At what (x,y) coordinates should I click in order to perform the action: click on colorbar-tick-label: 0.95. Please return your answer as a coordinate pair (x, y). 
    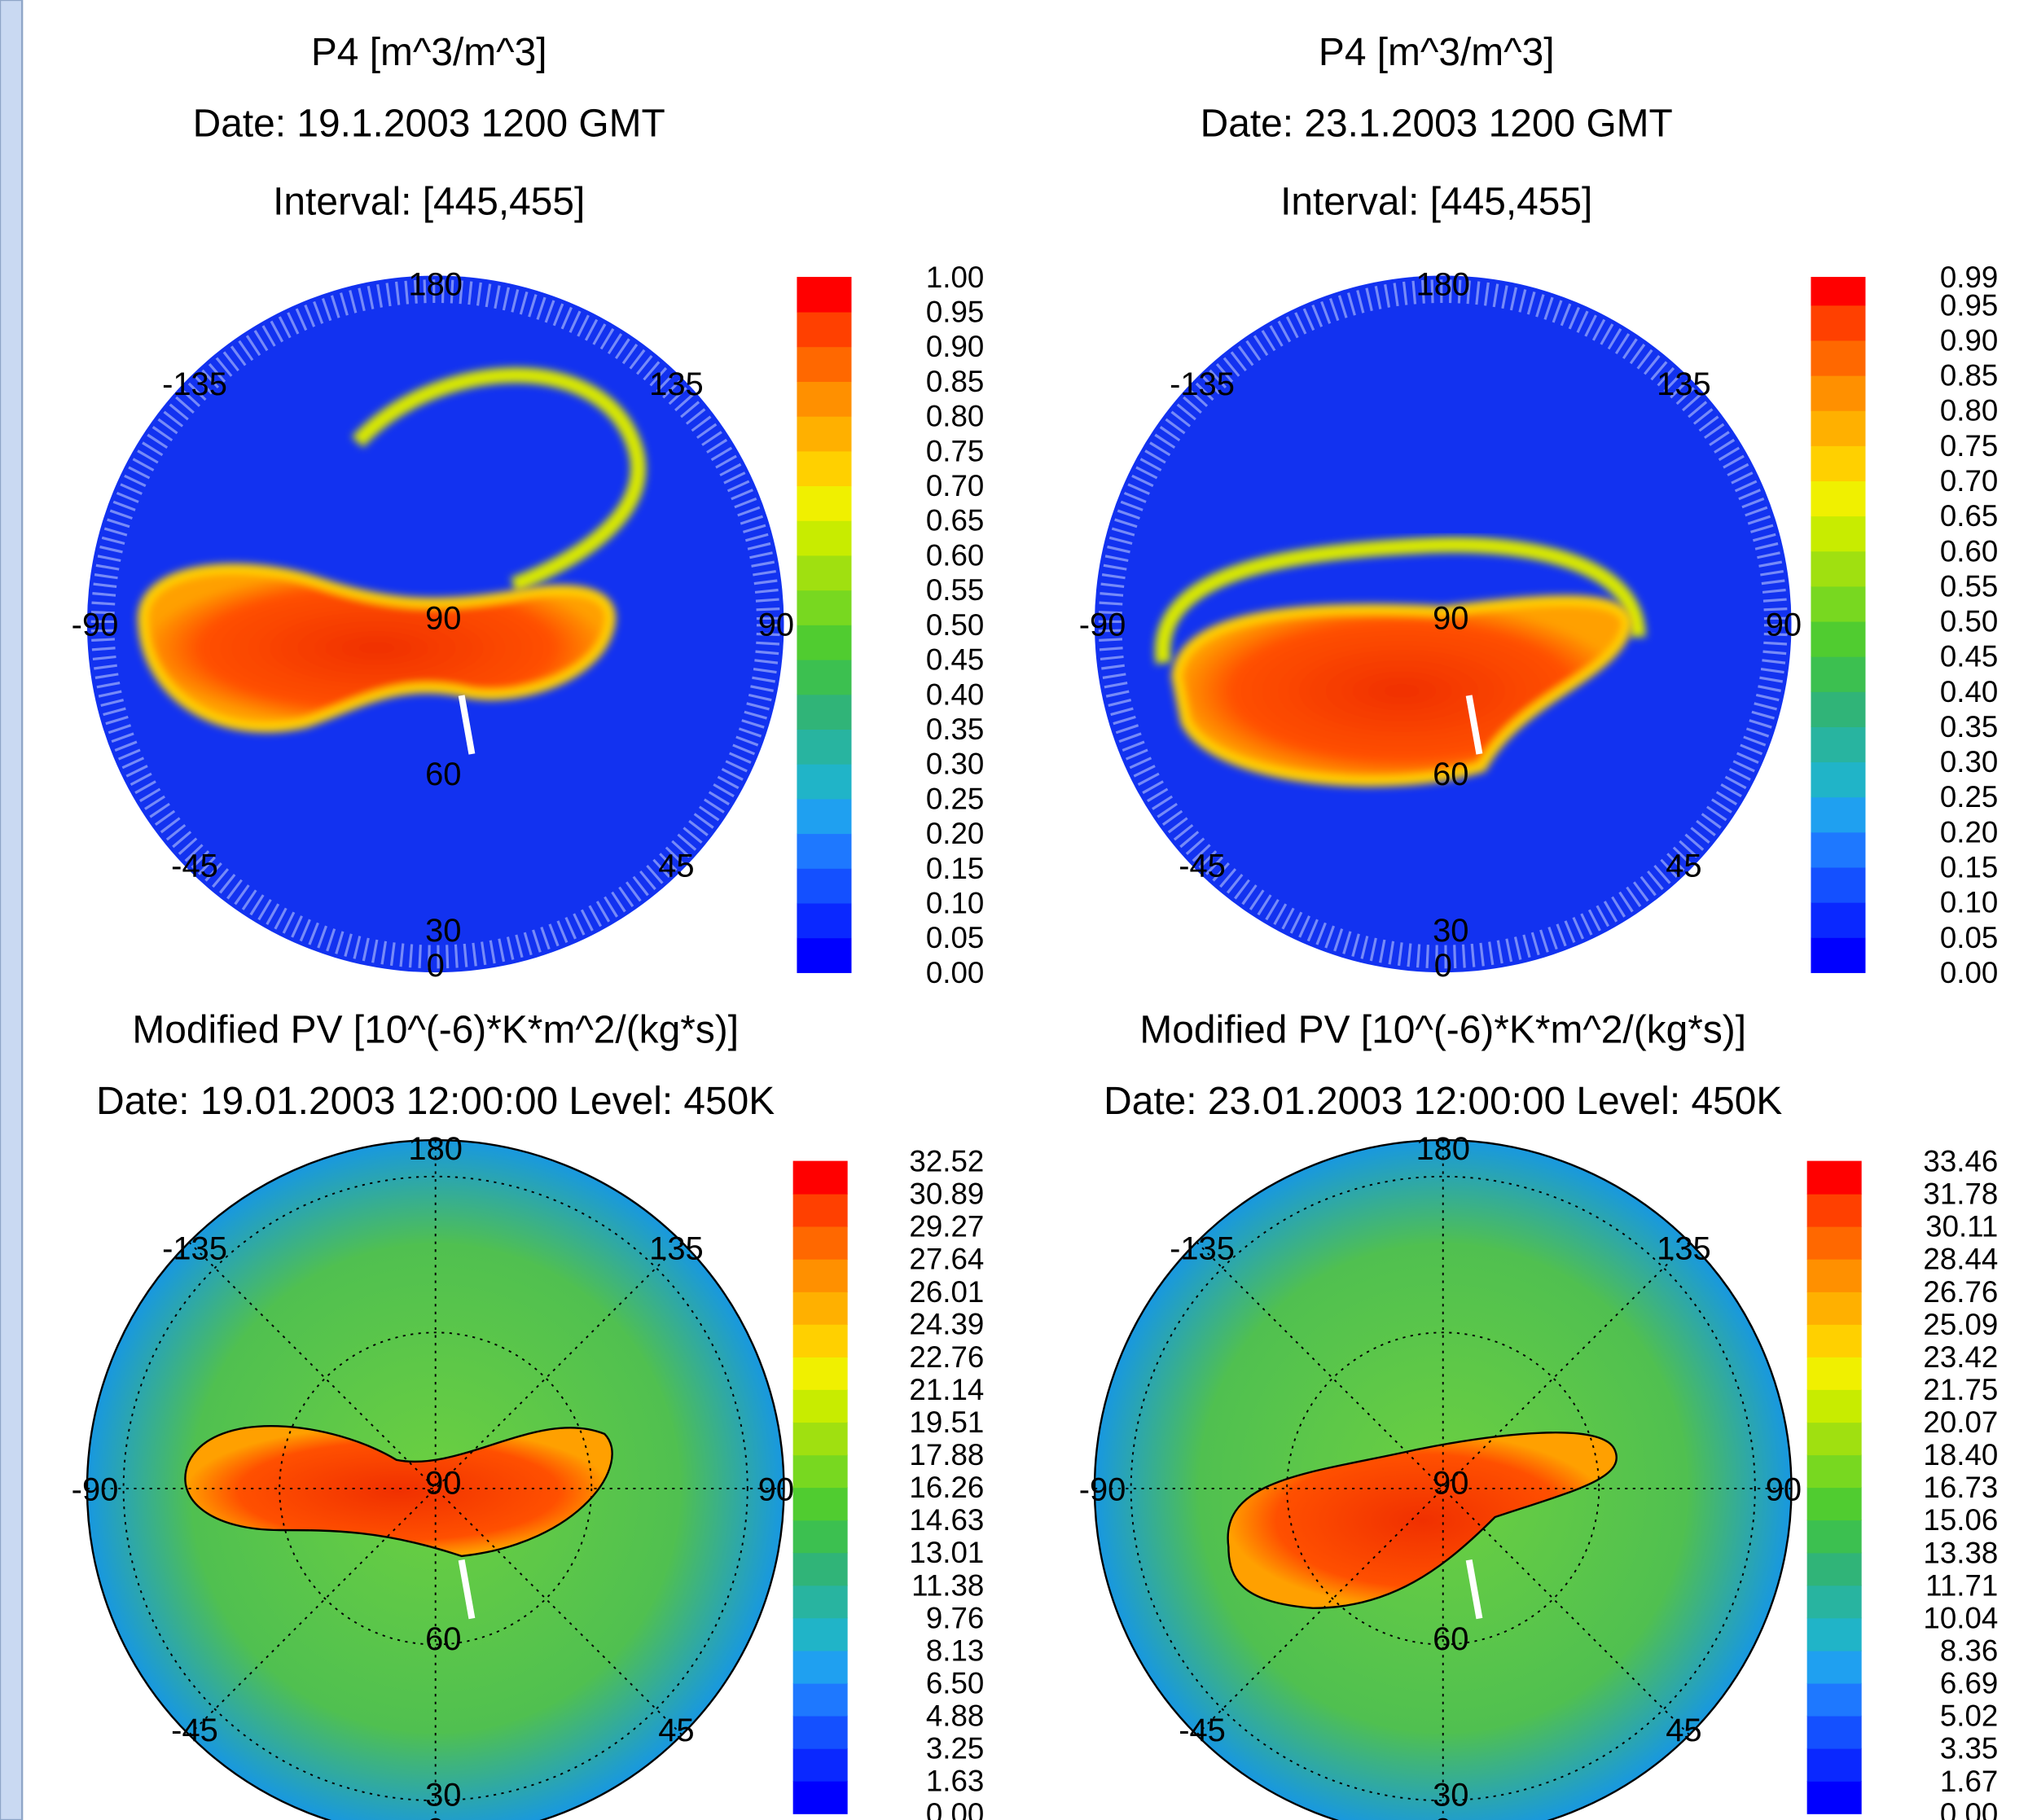
    Looking at the image, I should click on (1969, 305).